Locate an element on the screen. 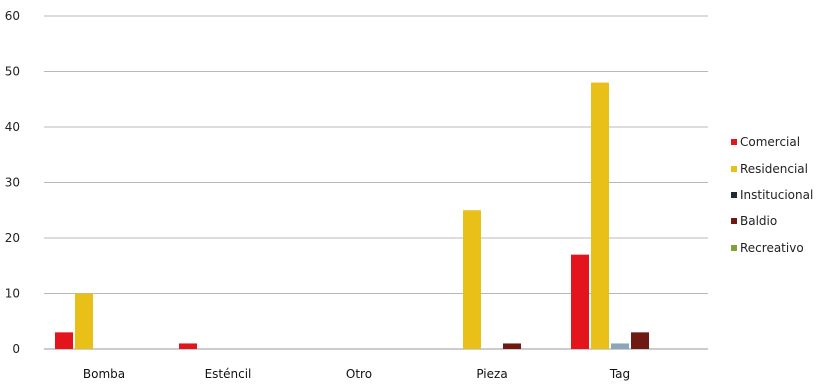 The height and width of the screenshot is (384, 829). x-tick-label: Otro is located at coordinates (359, 374).